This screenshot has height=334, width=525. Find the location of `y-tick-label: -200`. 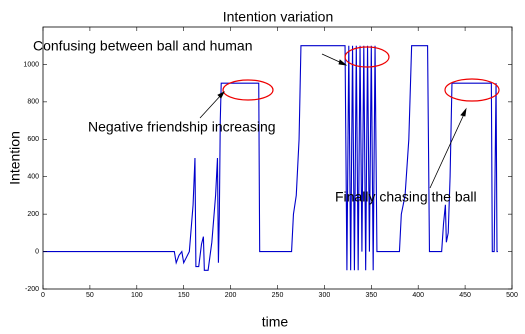

y-tick-label: -200 is located at coordinates (32, 289).